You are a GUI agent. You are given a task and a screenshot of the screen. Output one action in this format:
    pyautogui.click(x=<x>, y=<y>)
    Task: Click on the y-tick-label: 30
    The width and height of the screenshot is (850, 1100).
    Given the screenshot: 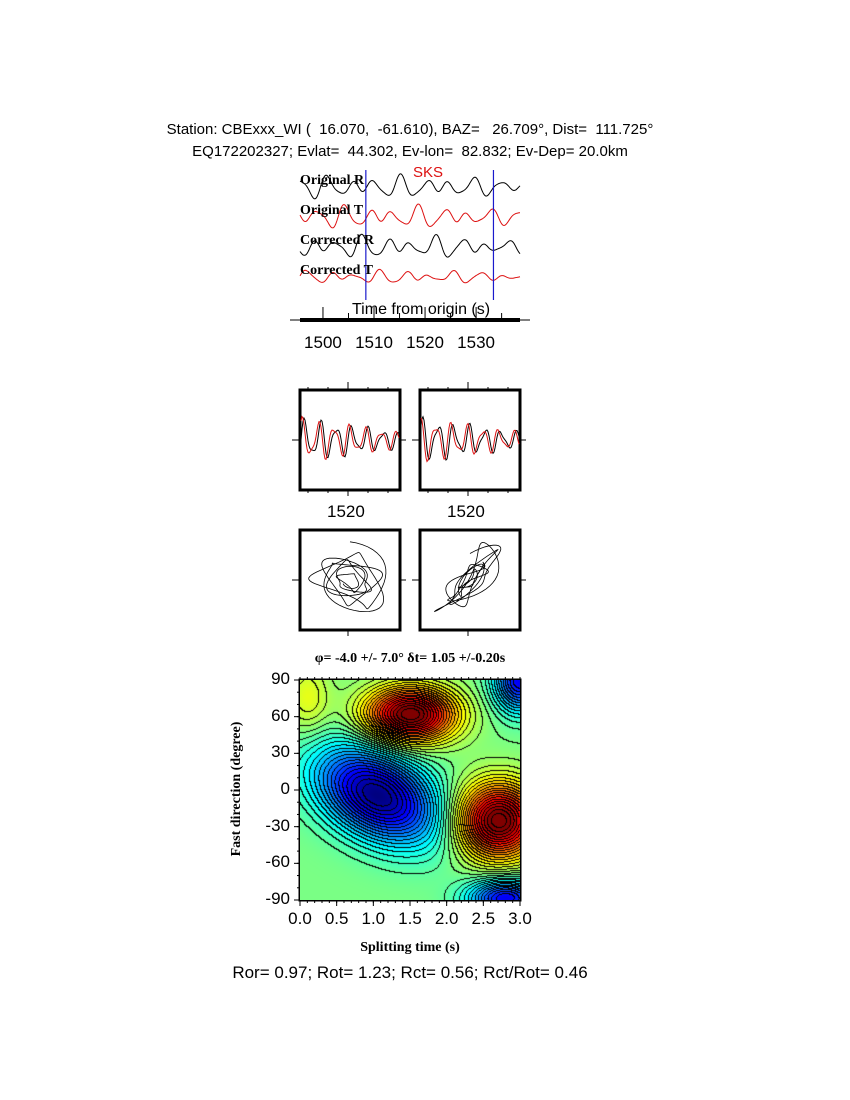 What is the action you would take?
    pyautogui.click(x=280, y=752)
    